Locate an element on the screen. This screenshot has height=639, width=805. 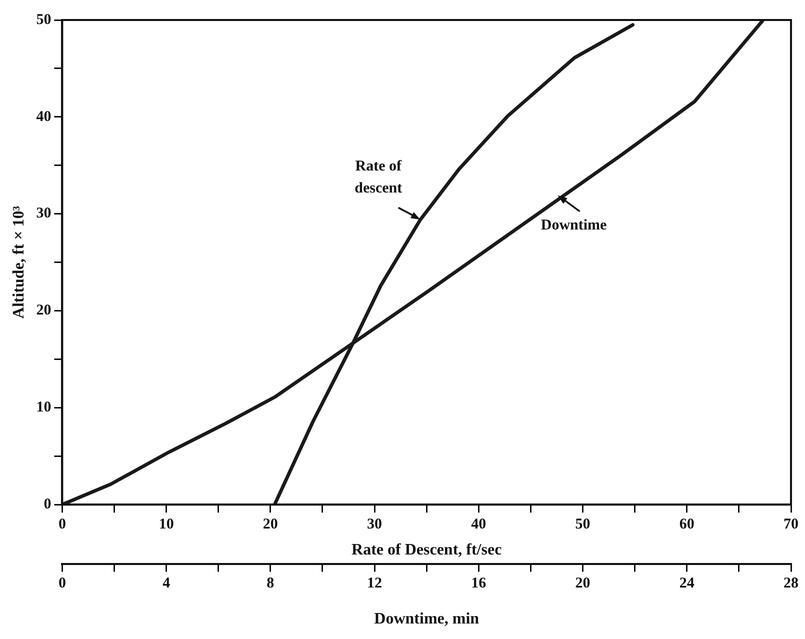
x2-tick-label: 4 is located at coordinates (166, 584).